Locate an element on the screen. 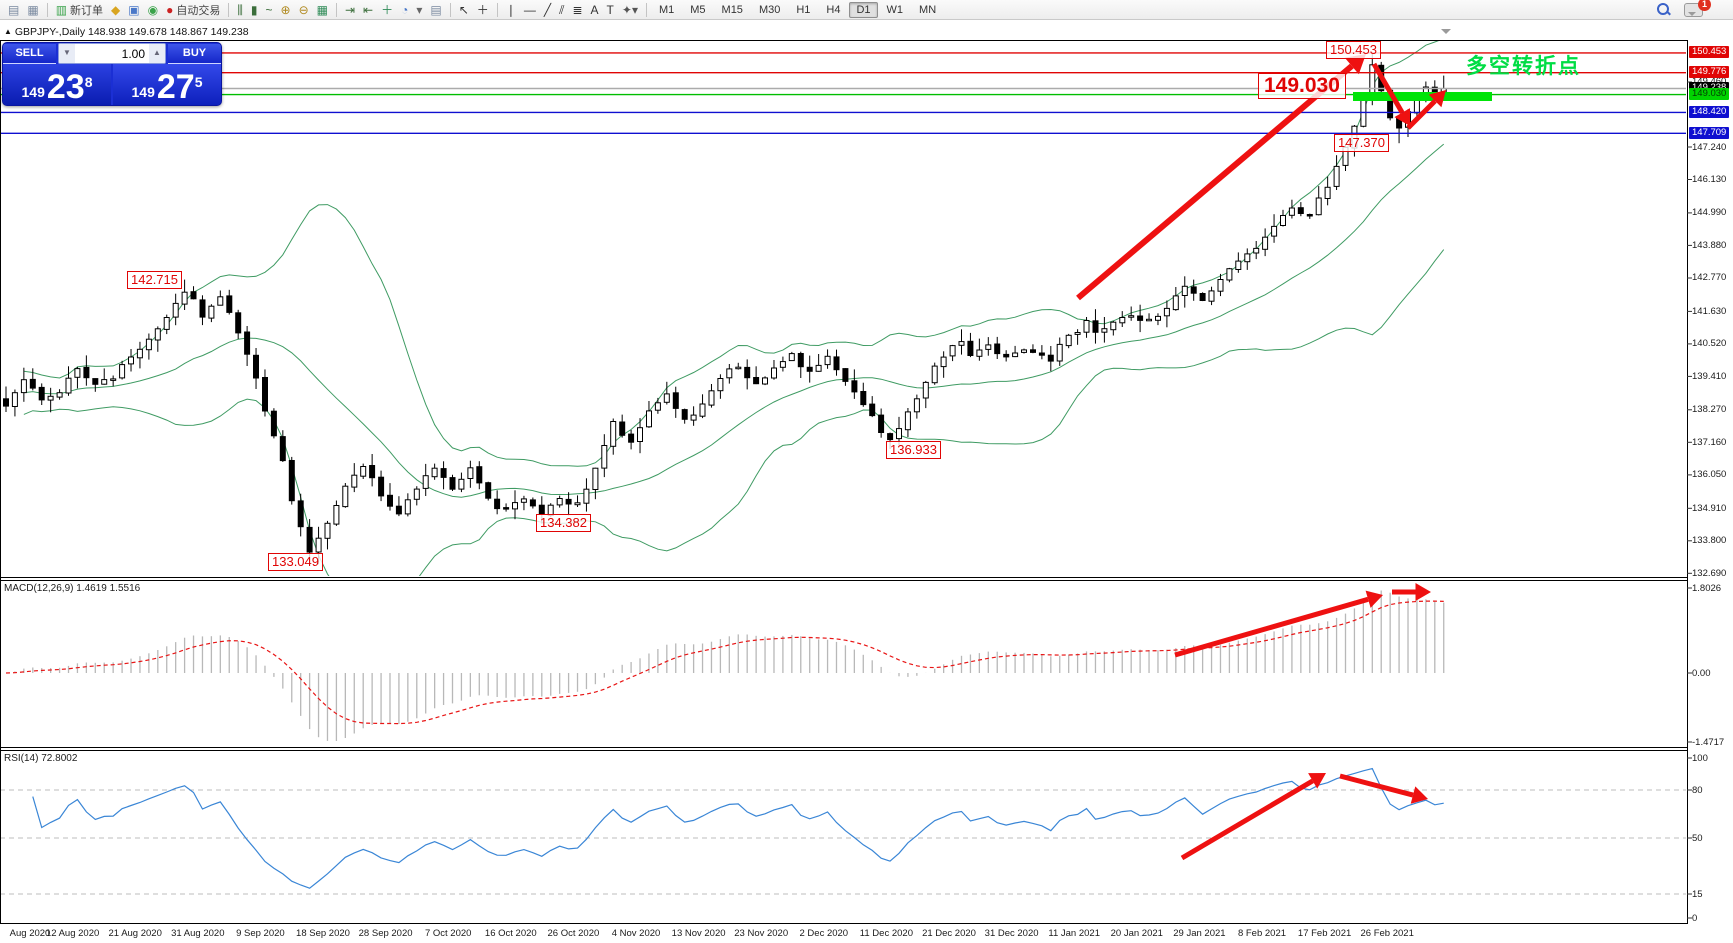 The width and height of the screenshot is (1733, 943). buy-price-figure: 149 is located at coordinates (143, 92).